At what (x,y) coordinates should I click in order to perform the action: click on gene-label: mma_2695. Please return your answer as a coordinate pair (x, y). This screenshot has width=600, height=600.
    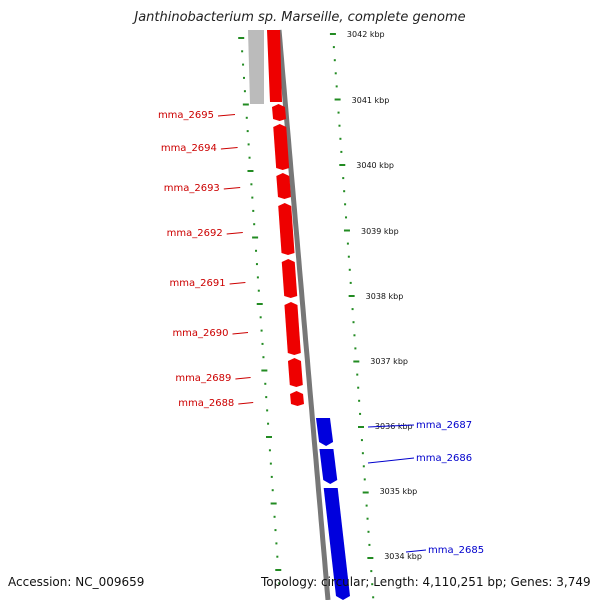
    Looking at the image, I should click on (186, 115).